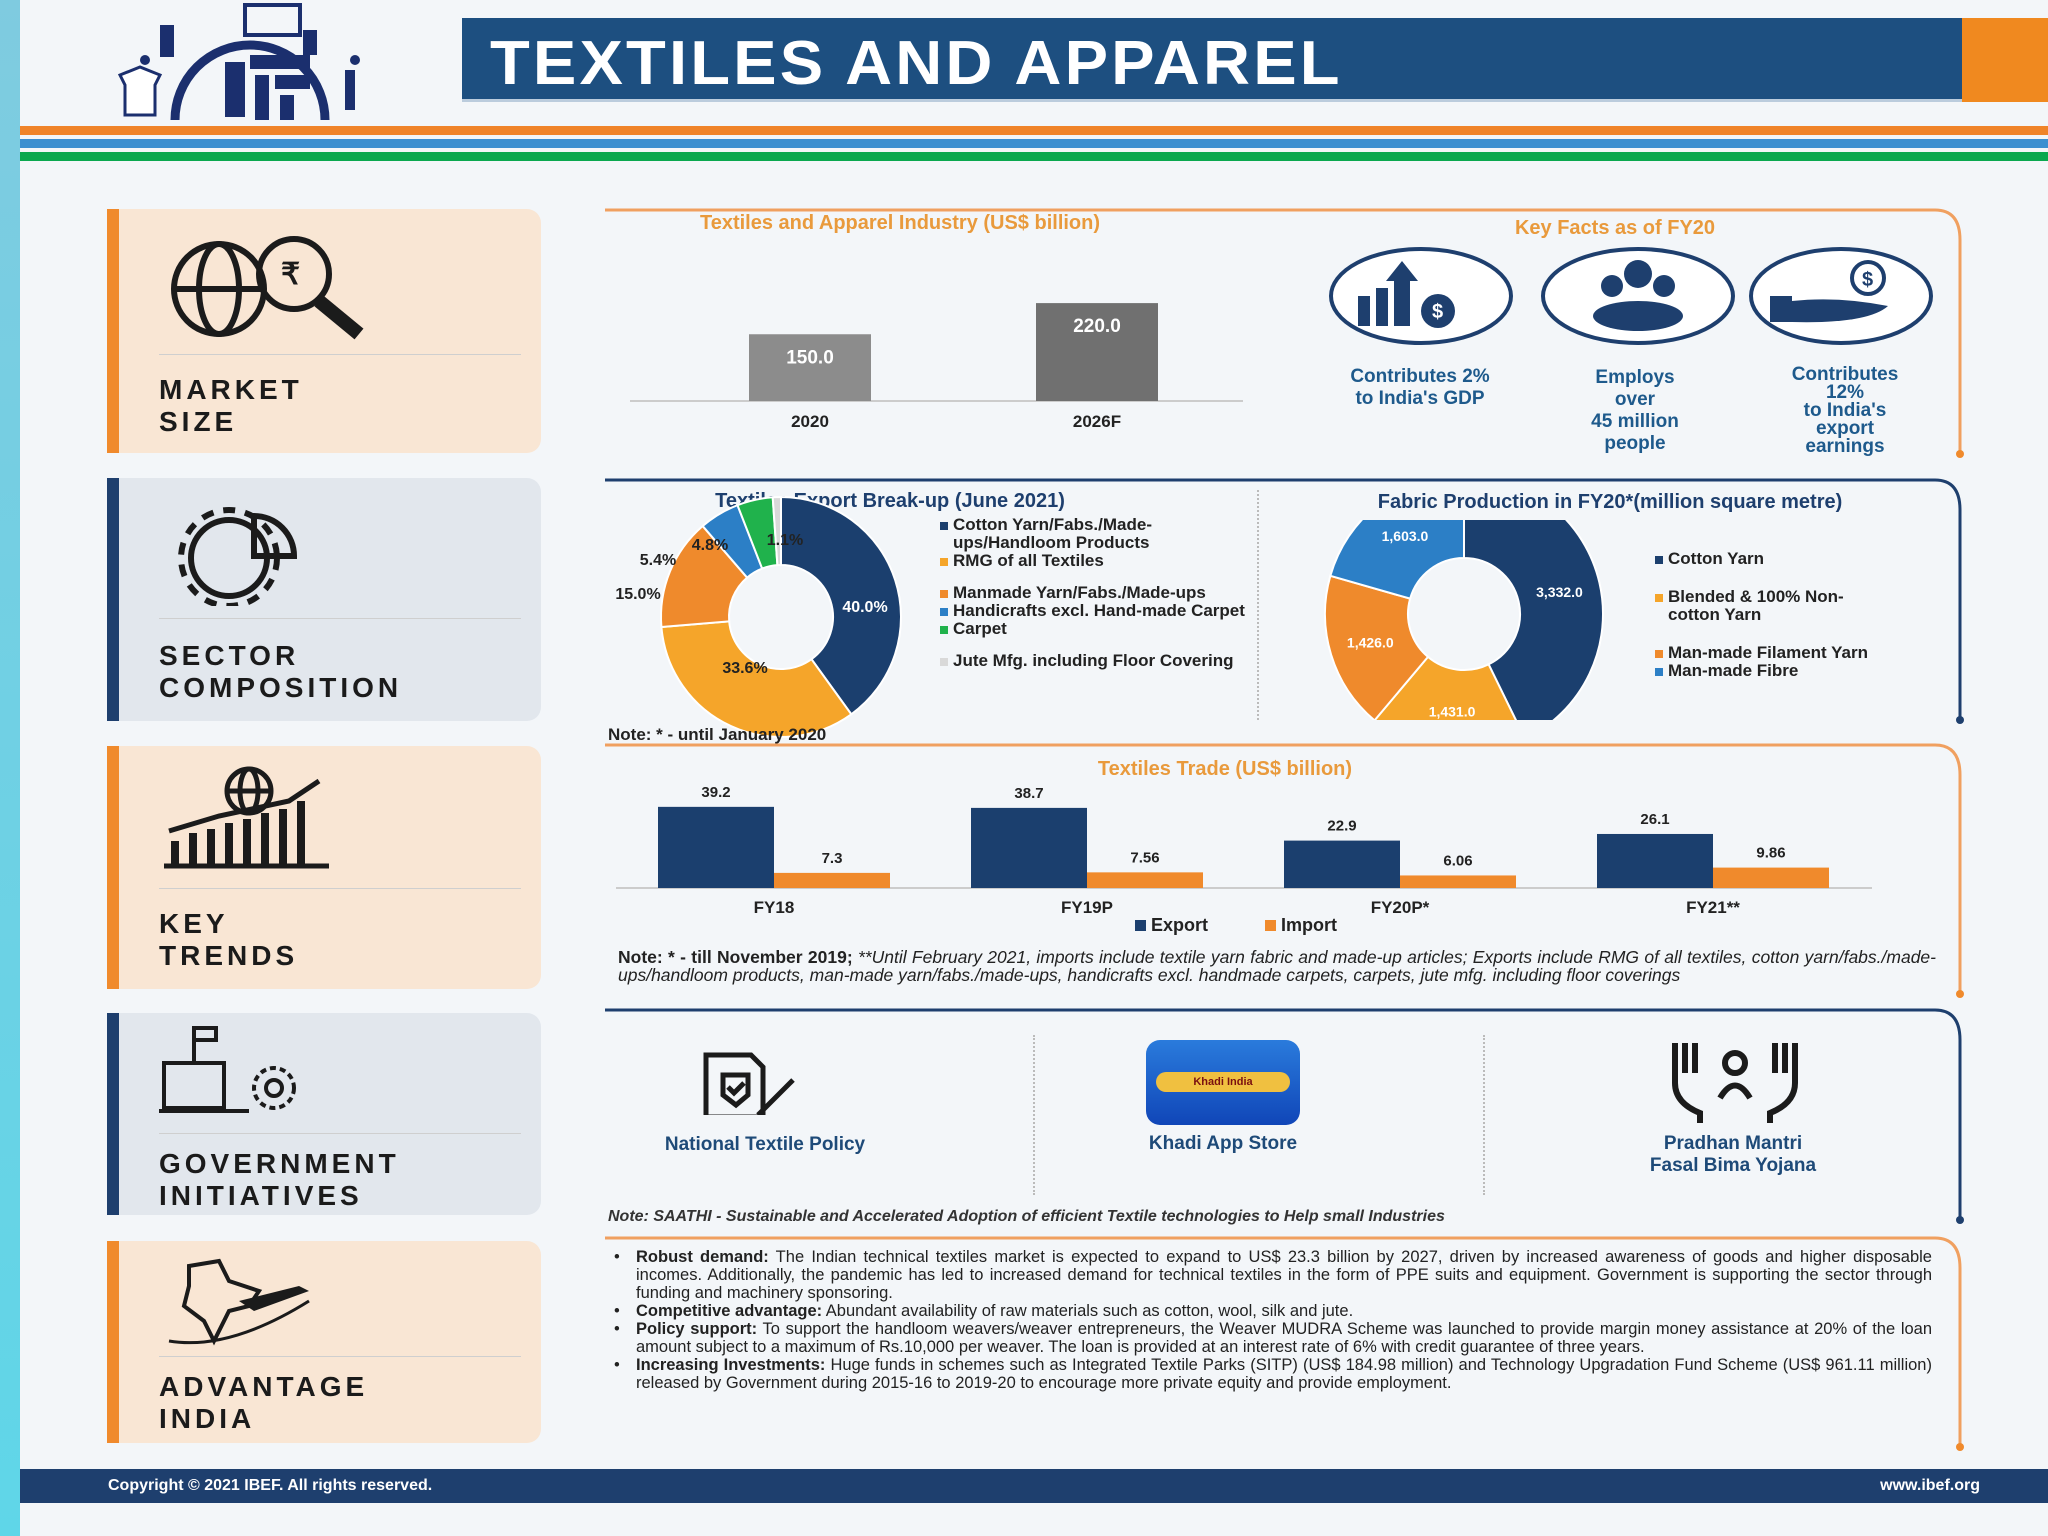  Describe the element at coordinates (785, 540) in the screenshot. I see `data-label: 1.1%` at that location.